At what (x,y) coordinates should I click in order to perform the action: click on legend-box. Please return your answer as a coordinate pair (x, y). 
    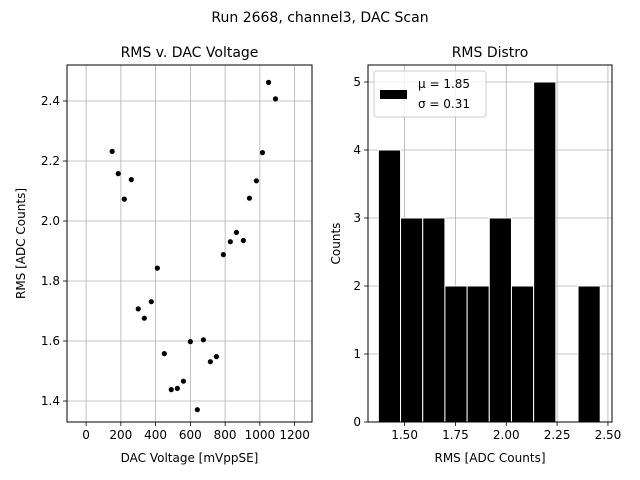
    Looking at the image, I should click on (430, 94).